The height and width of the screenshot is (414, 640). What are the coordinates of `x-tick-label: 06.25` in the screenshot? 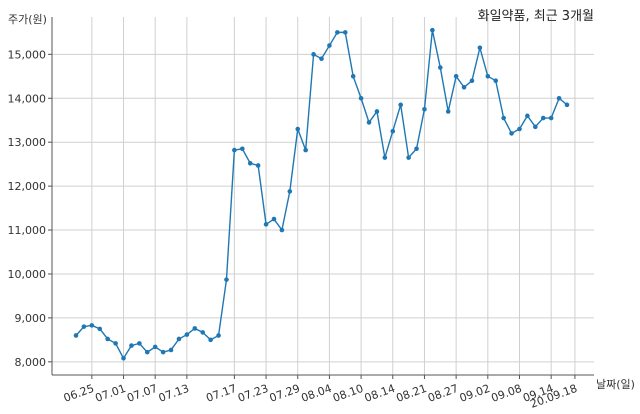 It's located at (79, 393).